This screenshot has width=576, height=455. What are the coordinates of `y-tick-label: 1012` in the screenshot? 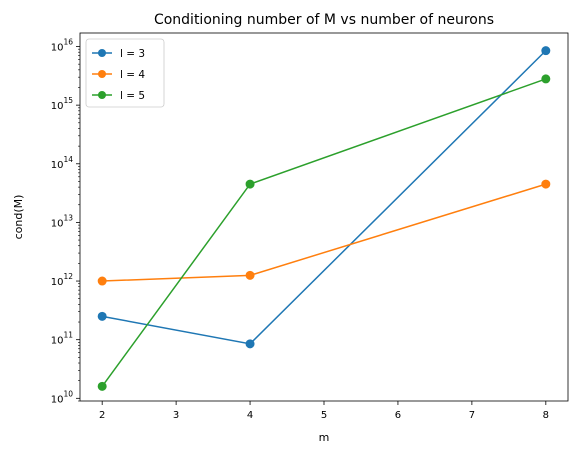 It's located at (62, 280).